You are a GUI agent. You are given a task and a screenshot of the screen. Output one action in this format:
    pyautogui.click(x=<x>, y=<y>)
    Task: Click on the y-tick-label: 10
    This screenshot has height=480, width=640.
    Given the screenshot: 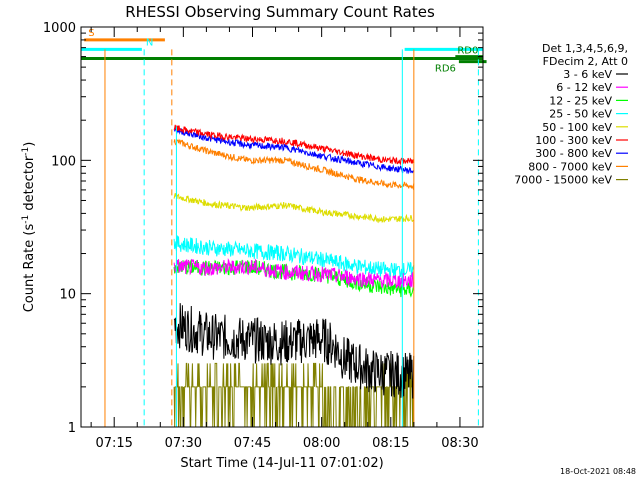 What is the action you would take?
    pyautogui.click(x=67, y=295)
    